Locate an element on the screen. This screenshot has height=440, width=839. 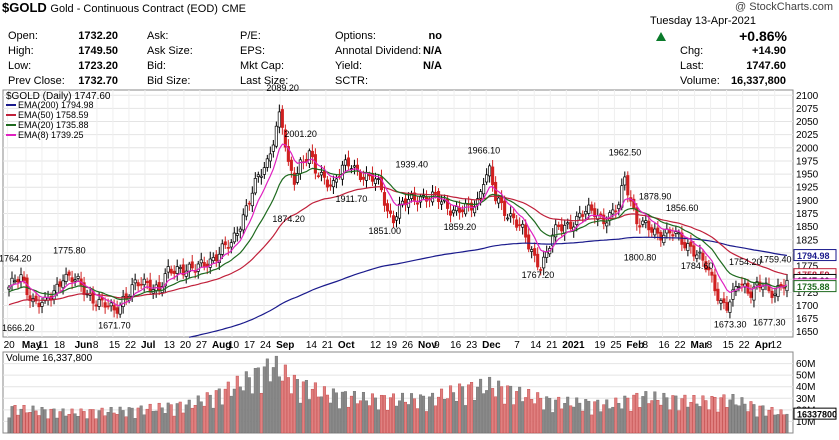
vol-tick-label: 40M is located at coordinates (805, 387).